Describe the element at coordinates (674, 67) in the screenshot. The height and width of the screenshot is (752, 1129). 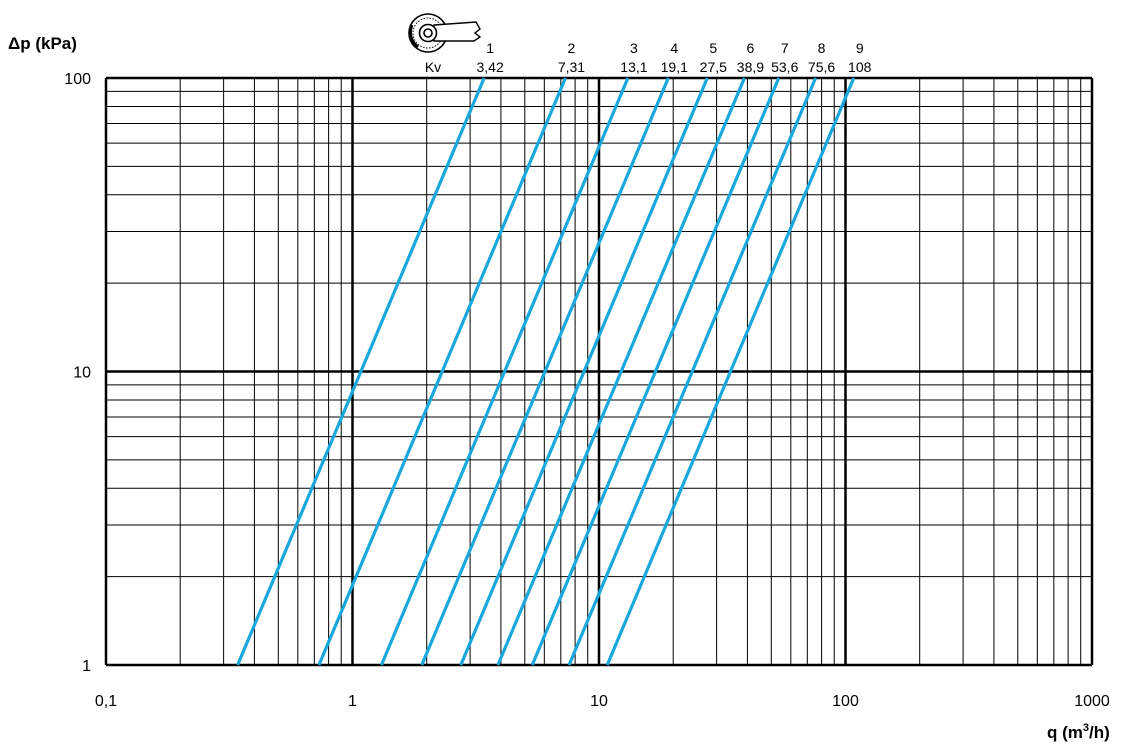
I see `kv-value-4: 19,1` at that location.